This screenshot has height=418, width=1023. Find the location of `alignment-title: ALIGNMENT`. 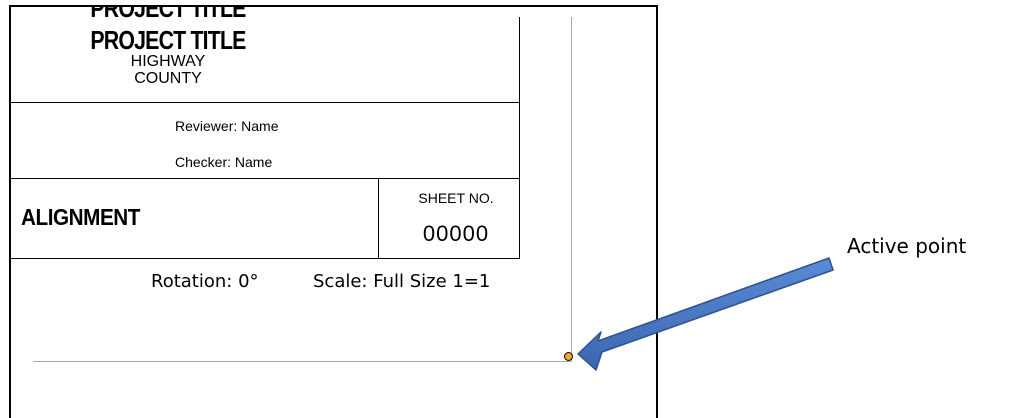

alignment-title: ALIGNMENT is located at coordinates (80, 217).